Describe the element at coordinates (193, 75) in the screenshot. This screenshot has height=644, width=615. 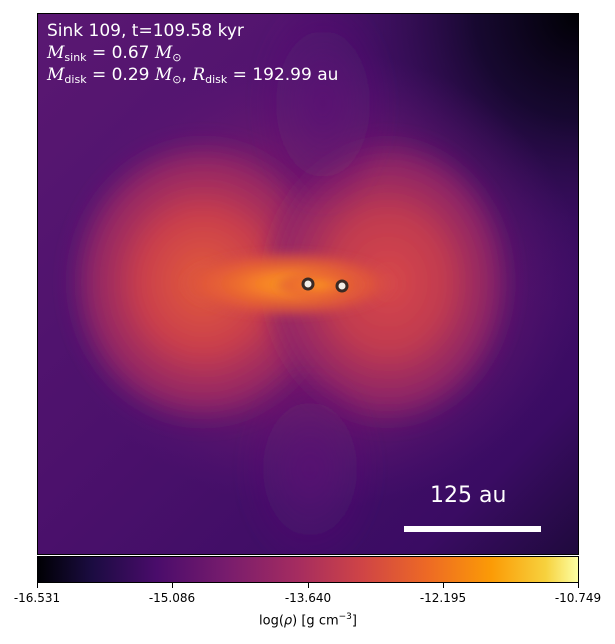
I see `disk-properties: Mdisk = 0.29 M⊙, Rdisk = 192.99 au` at that location.